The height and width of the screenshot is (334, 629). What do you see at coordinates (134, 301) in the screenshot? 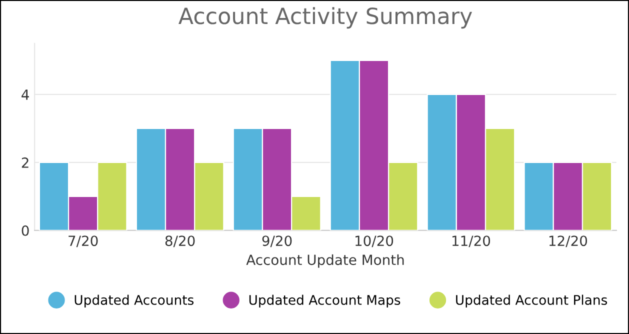
I see `legend-label: Updated Accounts` at bounding box center [134, 301].